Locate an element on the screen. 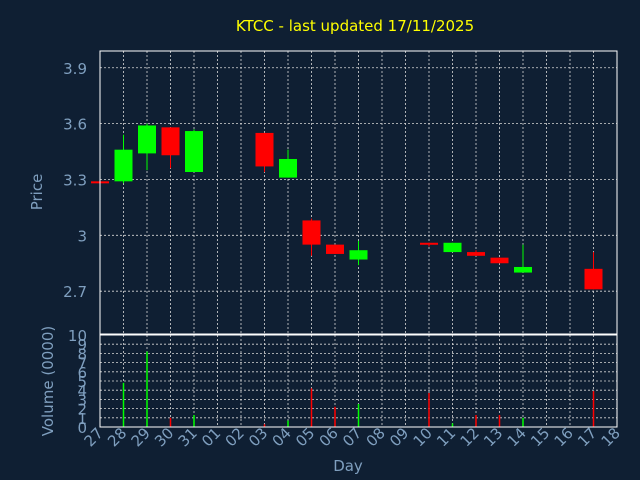 The image size is (640, 480). volume-y-tick-label: 6 is located at coordinates (82, 373).